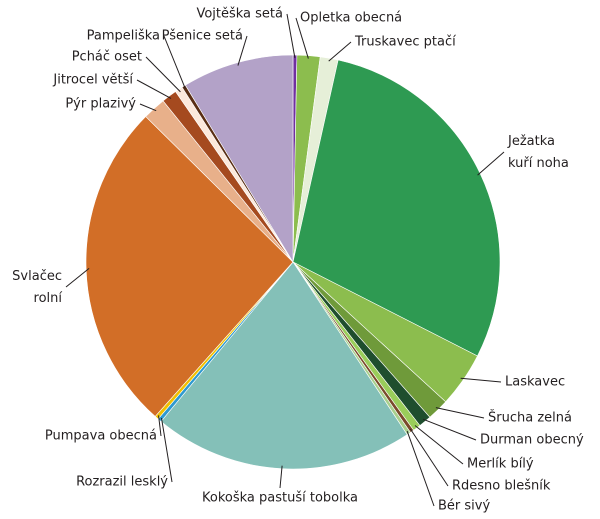 The width and height of the screenshot is (600, 519). What do you see at coordinates (500, 464) in the screenshot?
I see `slice-label: Merlík bílý` at bounding box center [500, 464].